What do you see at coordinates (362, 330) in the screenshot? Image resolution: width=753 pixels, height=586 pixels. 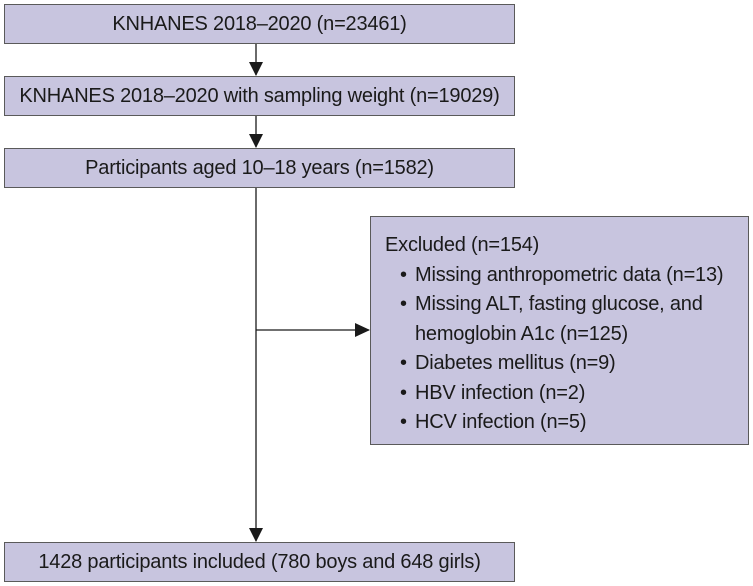 I see `arrowhead-branch-to-excluded` at bounding box center [362, 330].